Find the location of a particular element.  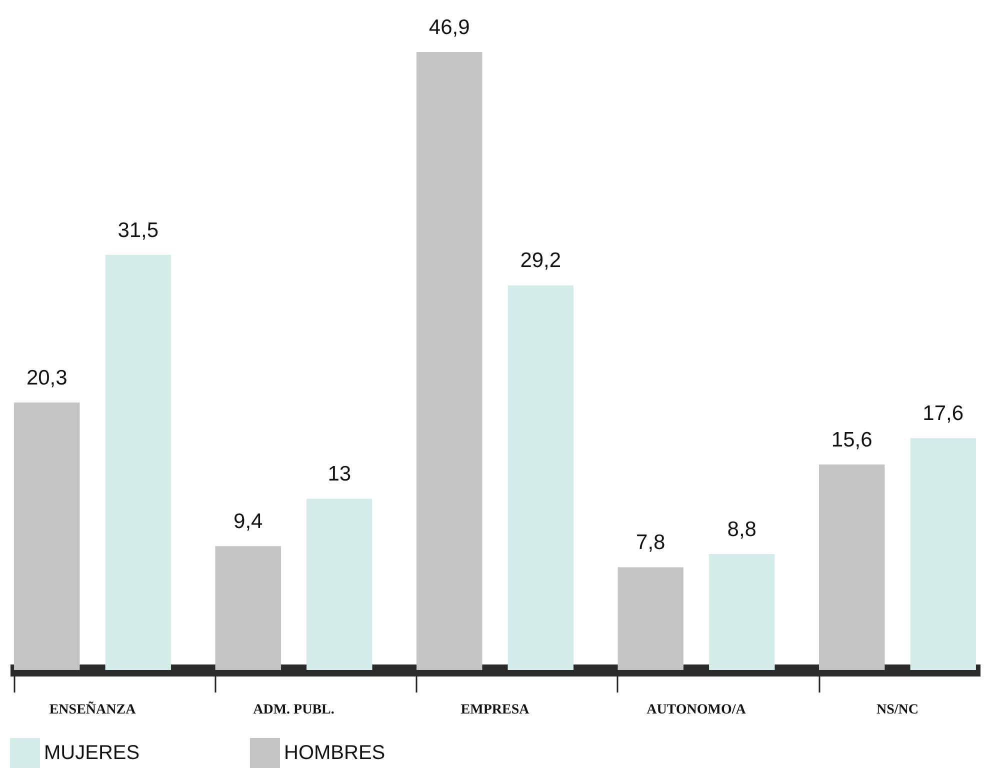

legend-label: HOMBRES is located at coordinates (335, 753).